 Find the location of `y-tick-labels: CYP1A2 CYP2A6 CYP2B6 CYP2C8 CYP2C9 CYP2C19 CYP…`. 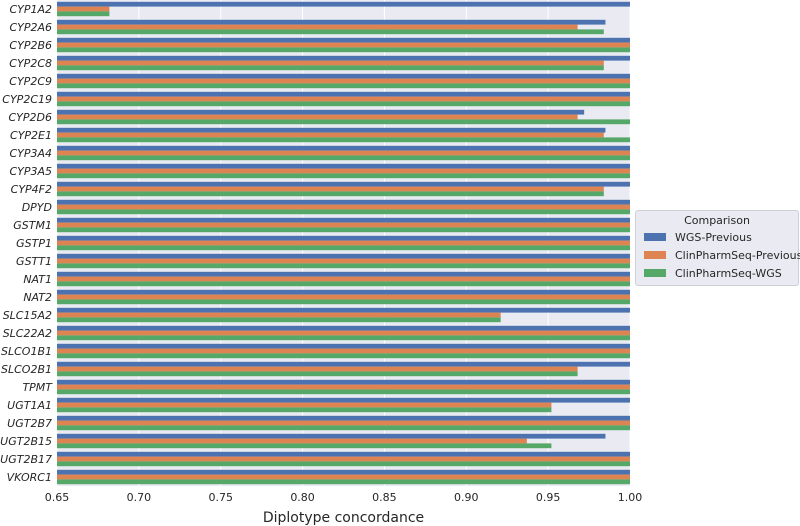

y-tick-labels: CYP1A2 CYP2A6 CYP2B6 CYP2C8 CYP2C9 CYP2C19 CYP… is located at coordinates (26, 243).